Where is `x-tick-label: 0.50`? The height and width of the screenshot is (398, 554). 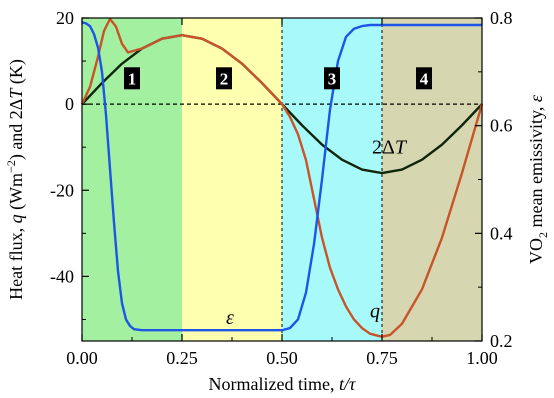 x-tick-label: 0.50 is located at coordinates (282, 358).